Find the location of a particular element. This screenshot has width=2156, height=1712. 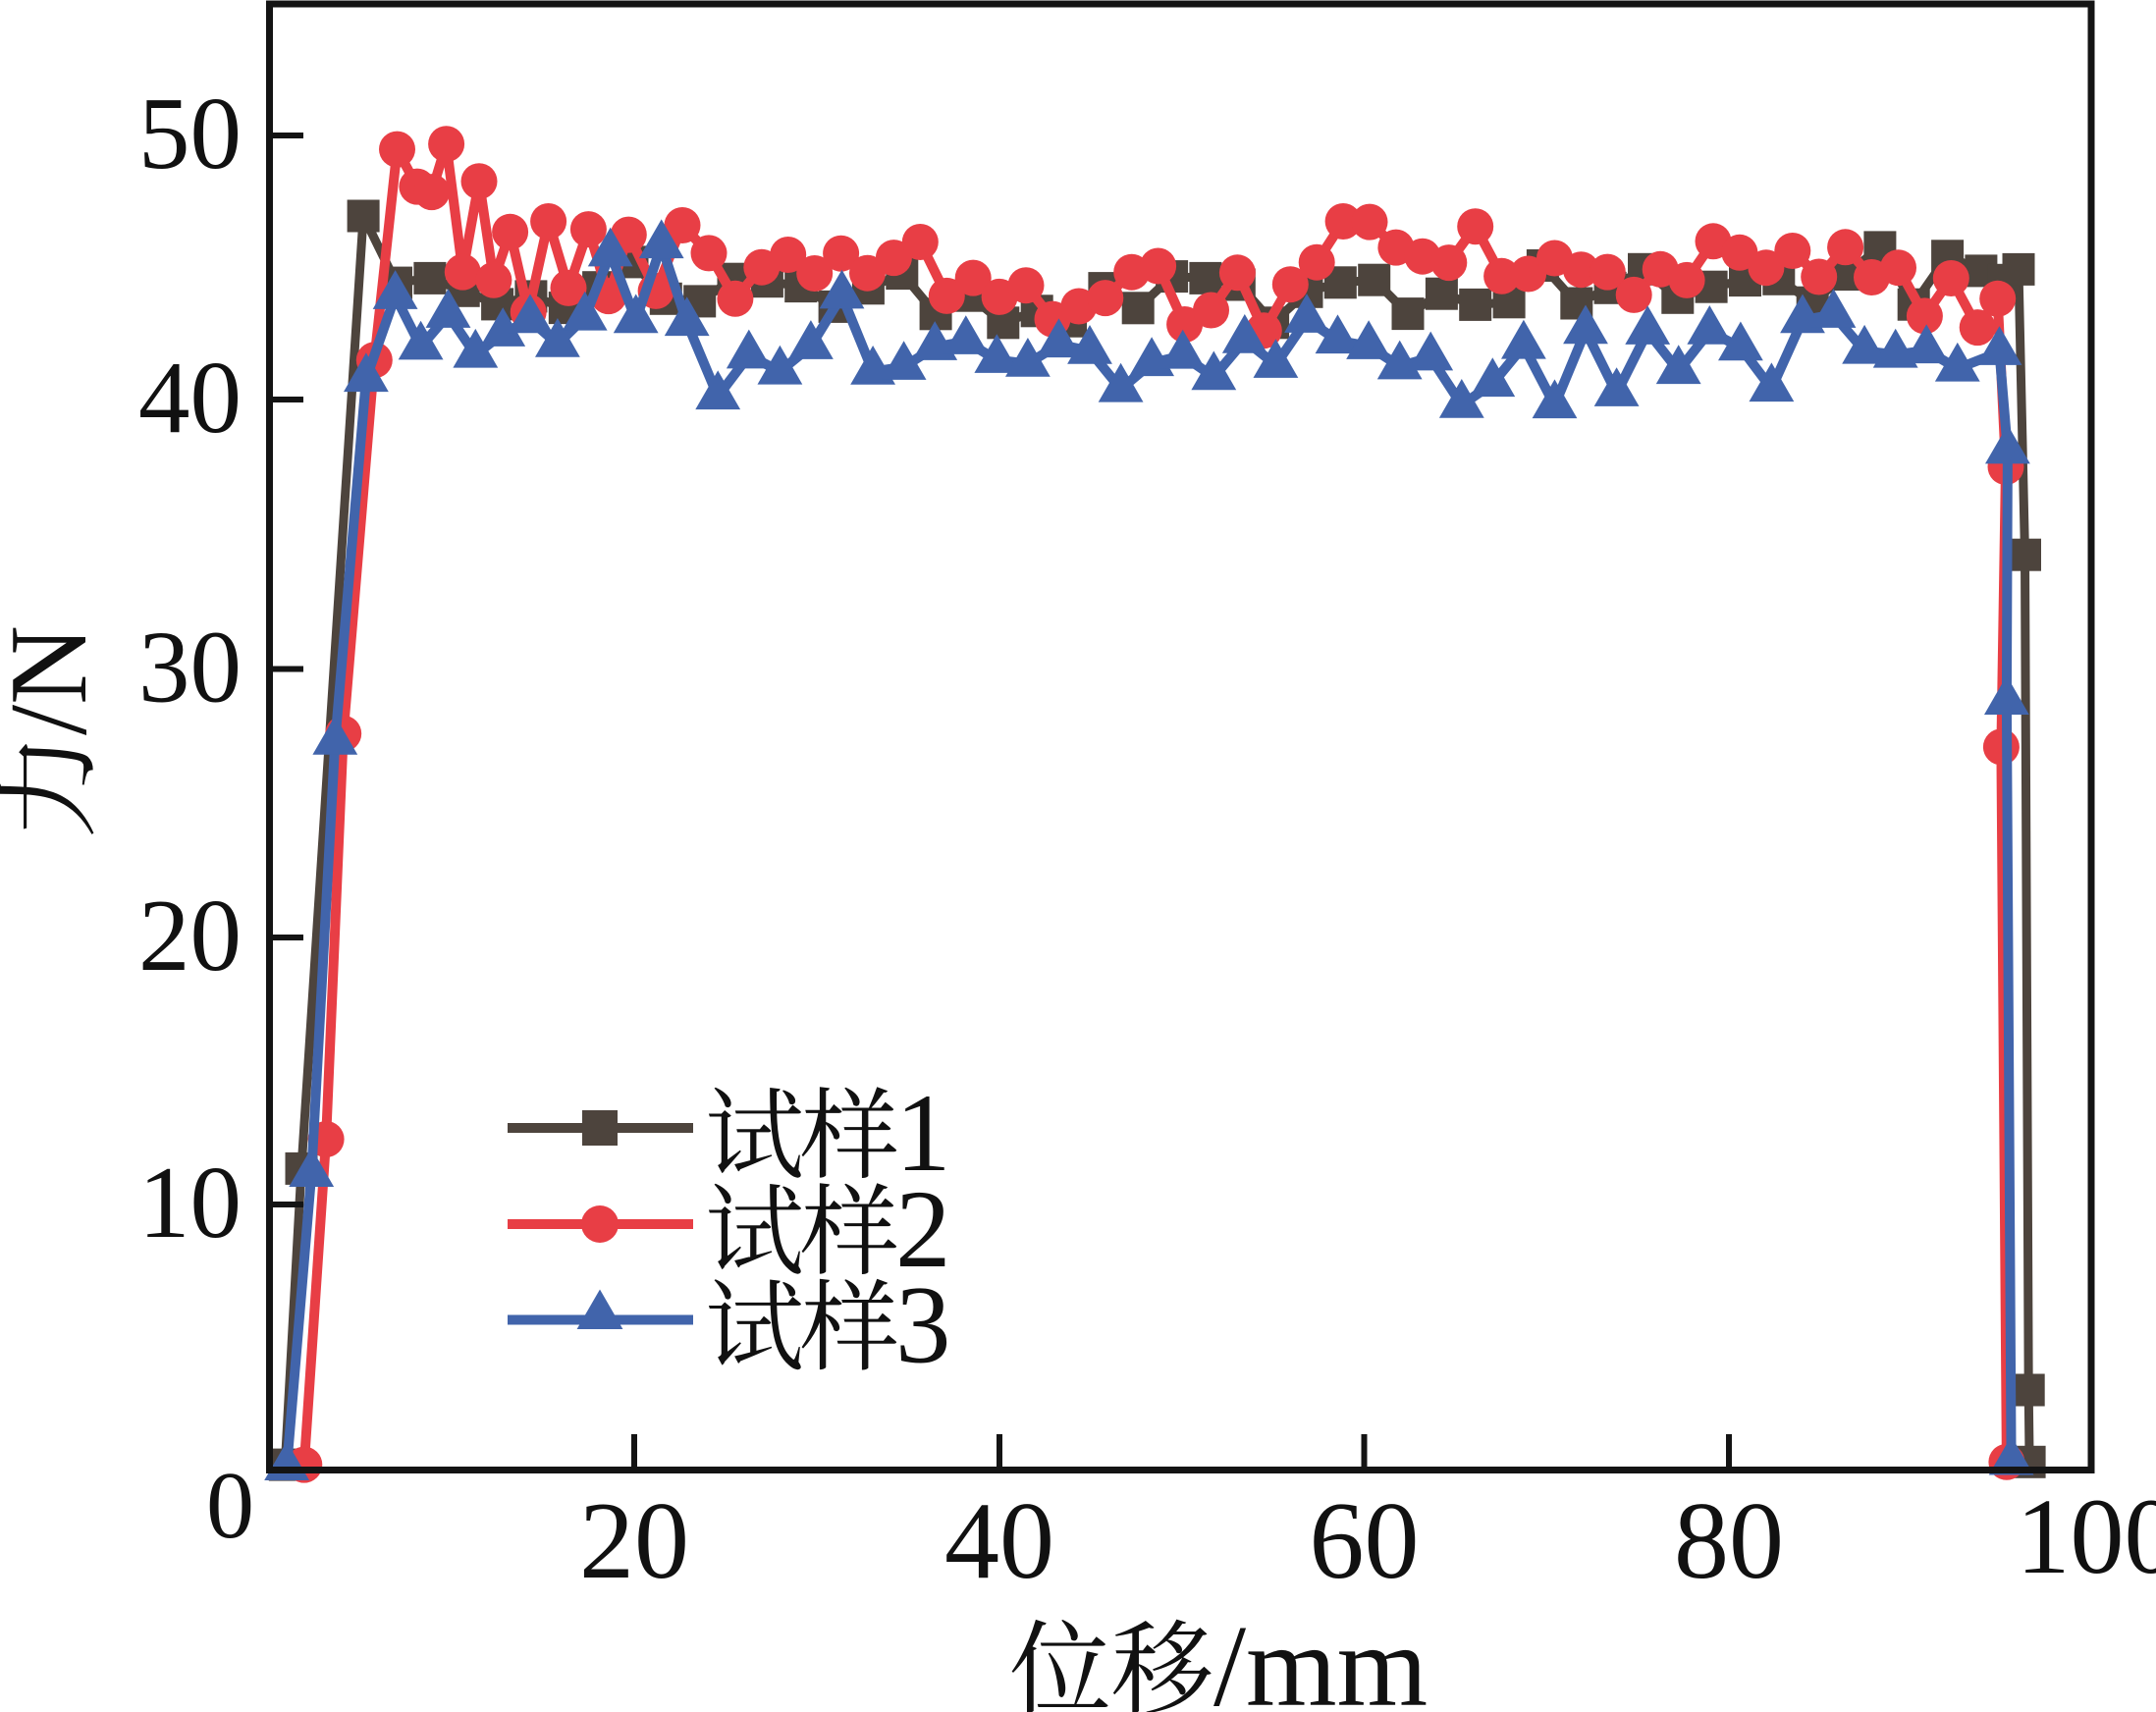

svg-text: 30 is located at coordinates (190, 667).